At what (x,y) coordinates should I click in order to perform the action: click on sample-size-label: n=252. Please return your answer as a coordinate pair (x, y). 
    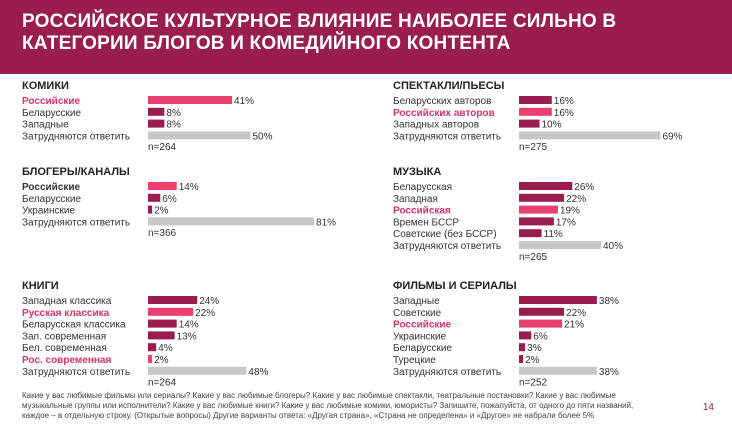
    Looking at the image, I should click on (533, 383).